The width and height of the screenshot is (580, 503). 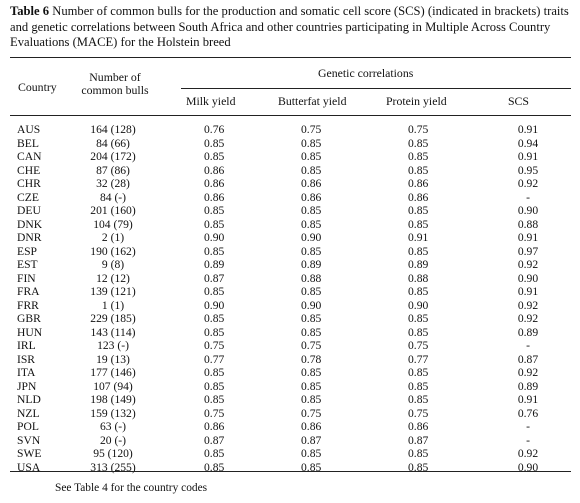 I want to click on cell-scs: 0.94, so click(x=528, y=143).